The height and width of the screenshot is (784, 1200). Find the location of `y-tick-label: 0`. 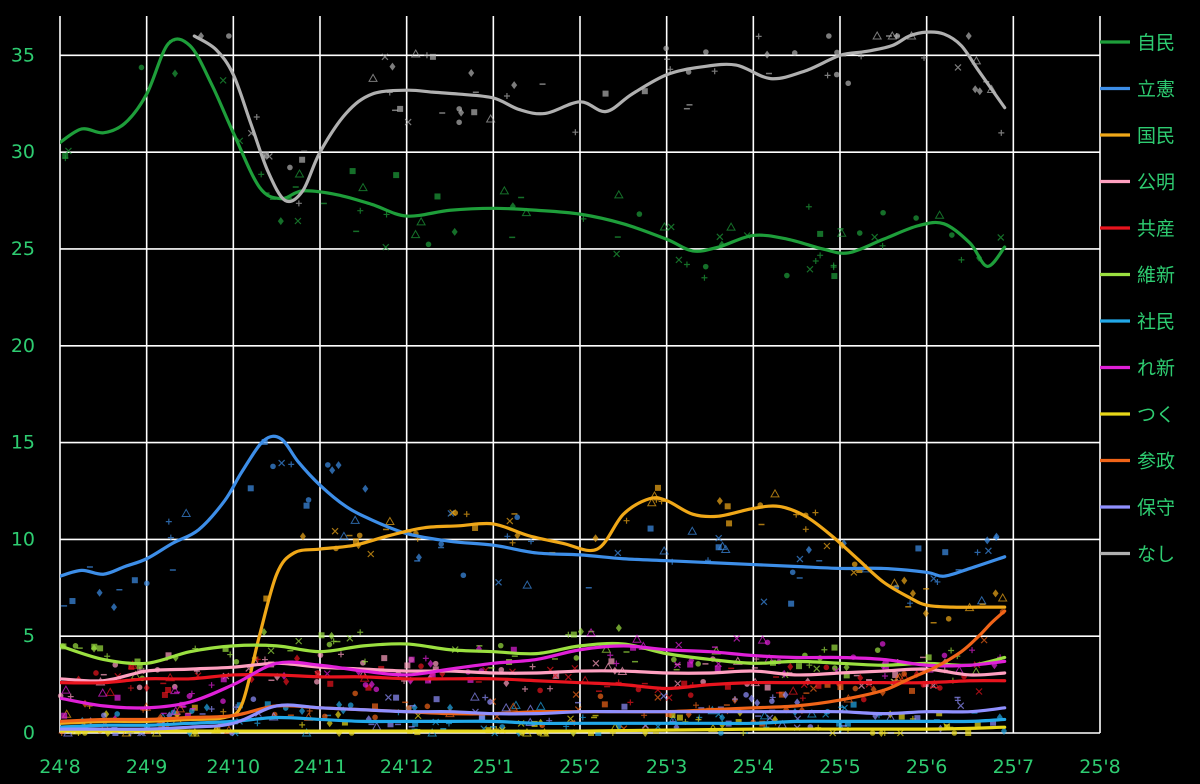

y-tick-label: 0 is located at coordinates (29, 733).